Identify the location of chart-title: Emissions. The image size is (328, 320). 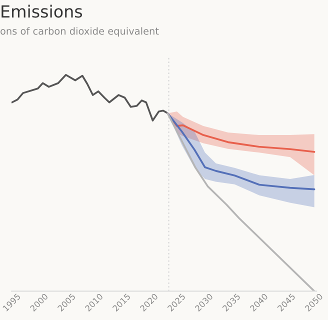
(42, 11).